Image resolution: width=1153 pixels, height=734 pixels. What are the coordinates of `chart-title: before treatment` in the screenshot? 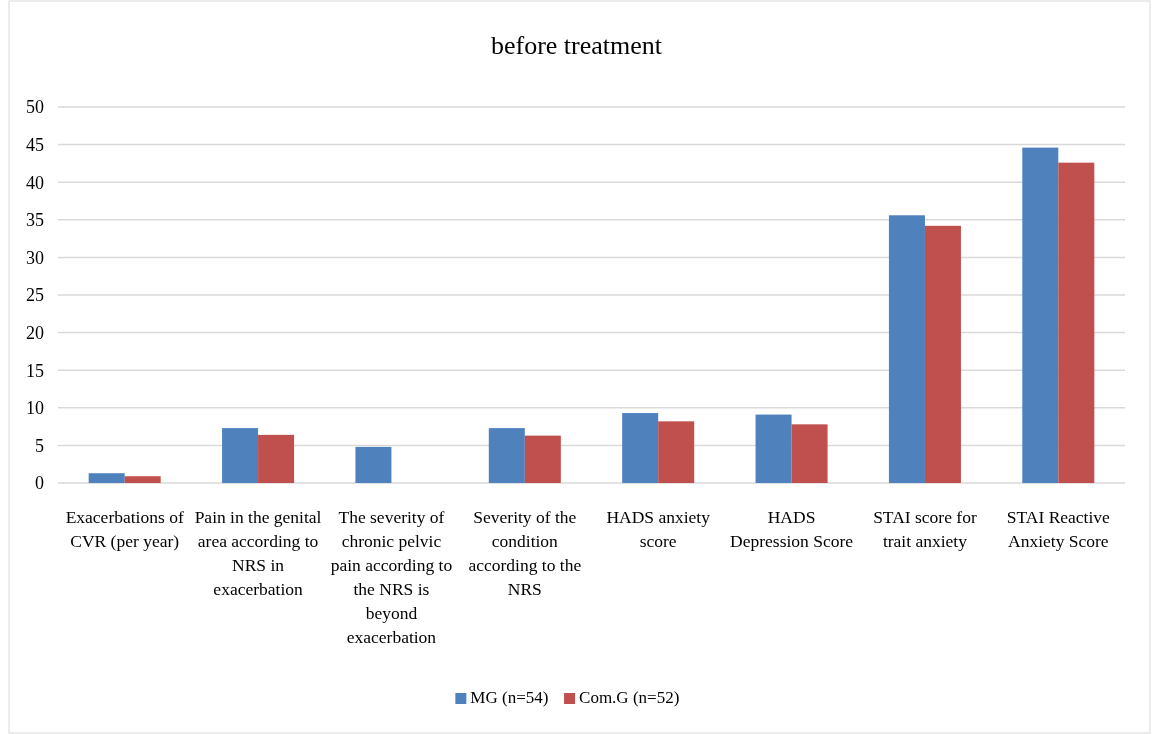 It's located at (576, 45).